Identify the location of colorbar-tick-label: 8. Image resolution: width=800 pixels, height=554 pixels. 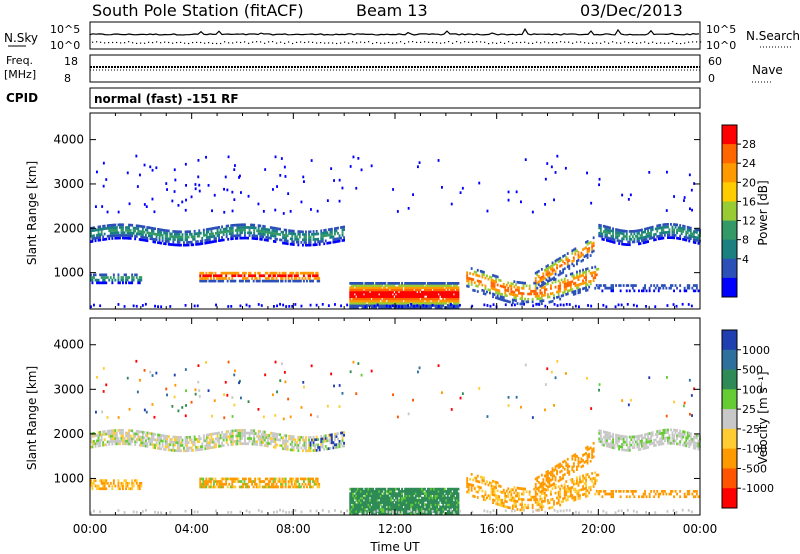
(745, 240).